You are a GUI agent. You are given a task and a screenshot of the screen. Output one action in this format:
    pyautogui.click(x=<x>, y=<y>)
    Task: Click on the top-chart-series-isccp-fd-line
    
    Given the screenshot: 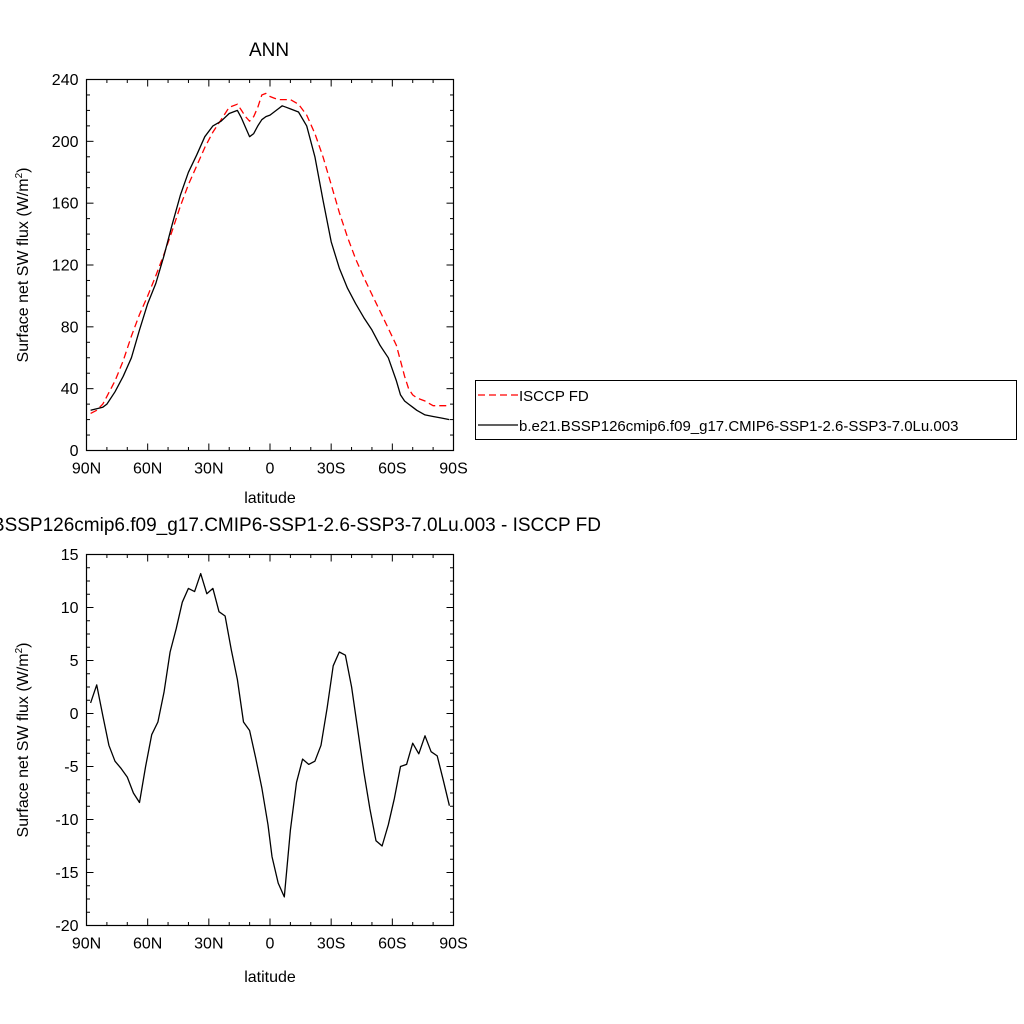 What is the action you would take?
    pyautogui.click(x=270, y=253)
    